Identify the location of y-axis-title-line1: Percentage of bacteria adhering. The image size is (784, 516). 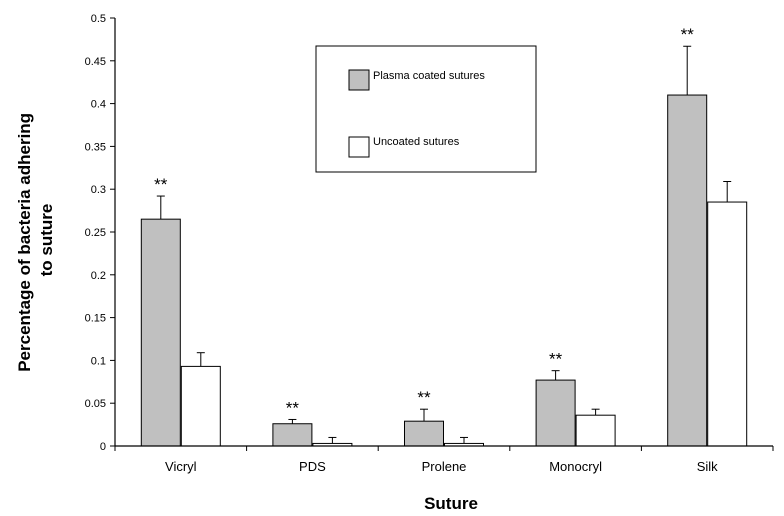
(24, 242).